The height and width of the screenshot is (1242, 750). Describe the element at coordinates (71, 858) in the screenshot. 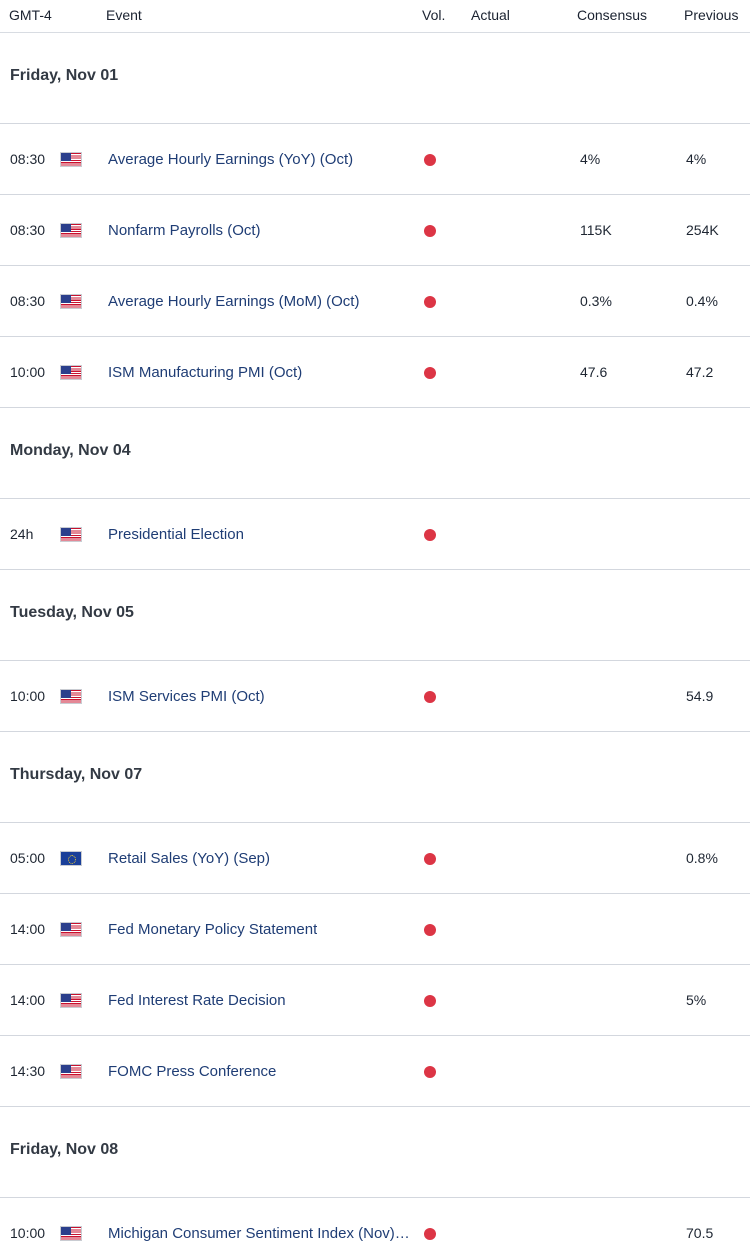

I see `eu-flag-icon` at that location.